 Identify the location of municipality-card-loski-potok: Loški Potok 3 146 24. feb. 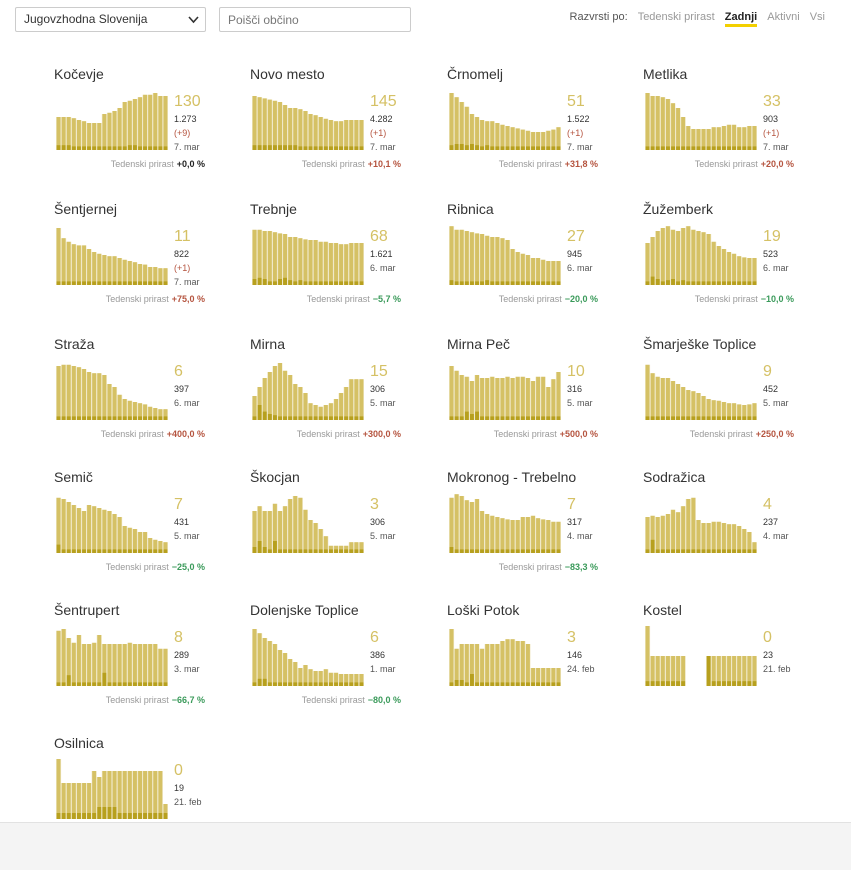
(532, 664).